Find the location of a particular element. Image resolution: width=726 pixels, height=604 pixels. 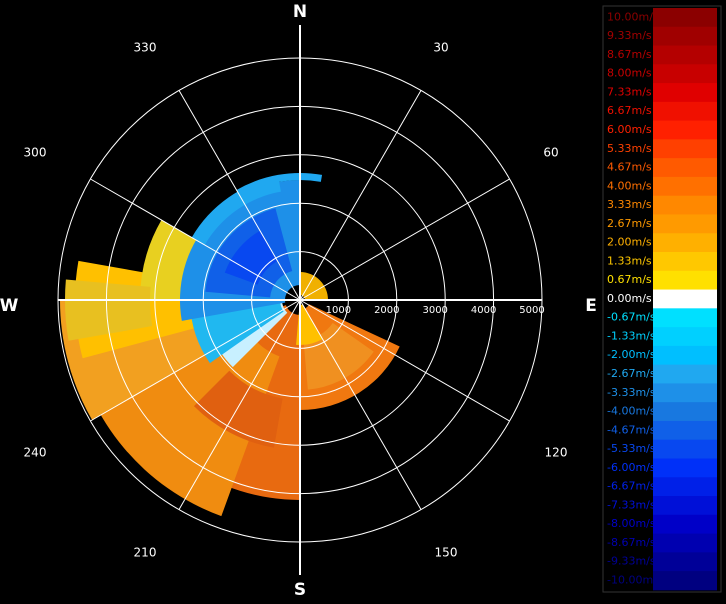

range-label: 5000 is located at coordinates (531, 310).